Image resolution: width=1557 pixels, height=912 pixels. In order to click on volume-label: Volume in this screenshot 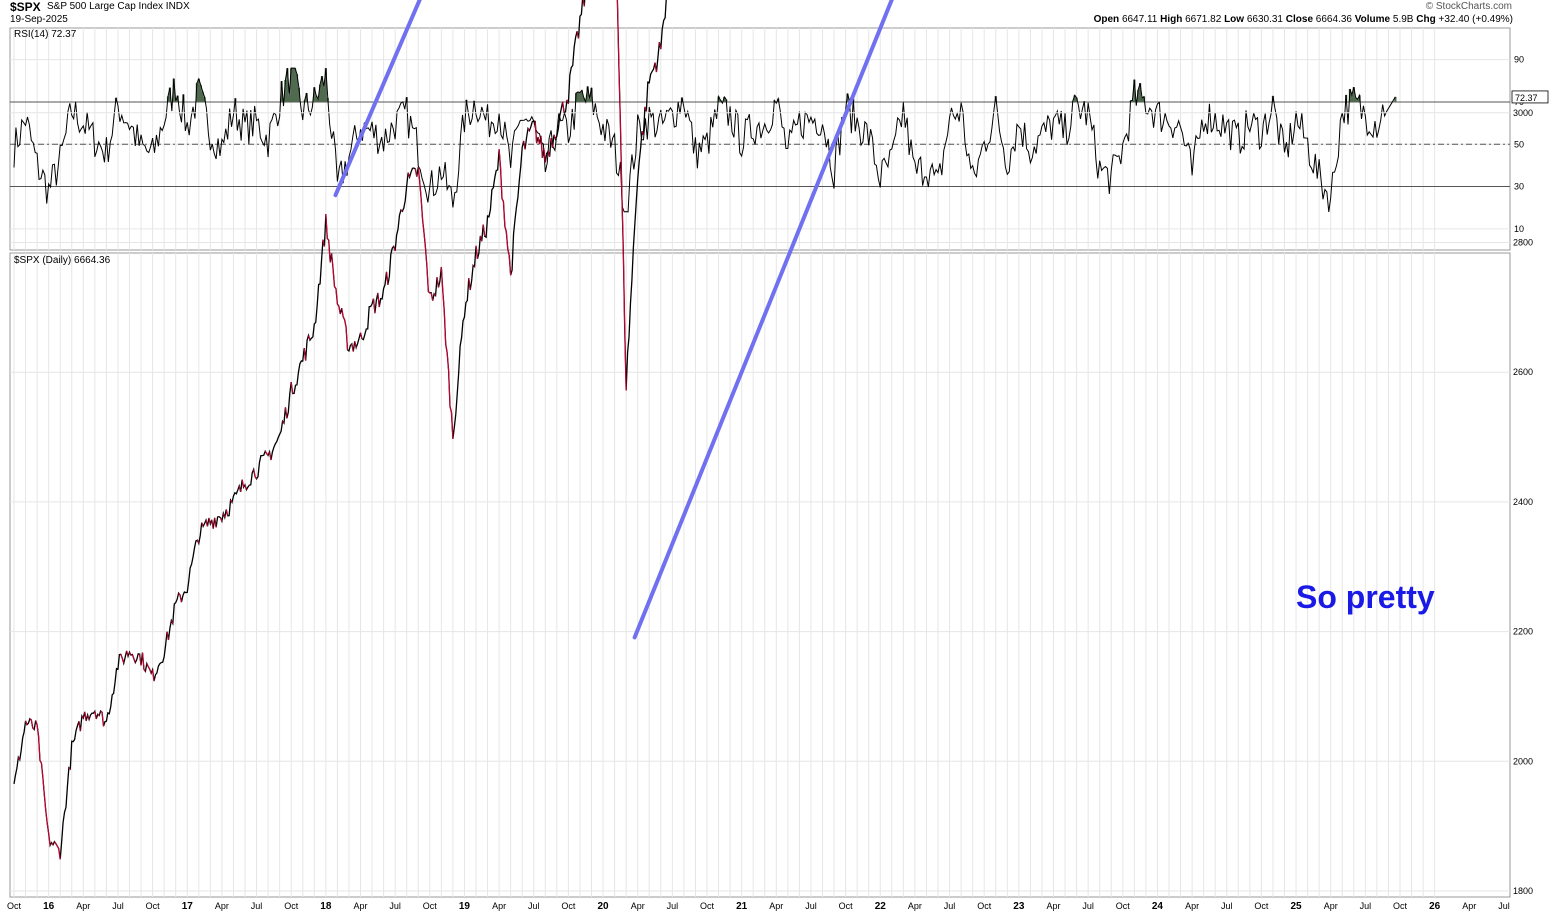, I will do `click(1372, 19)`.